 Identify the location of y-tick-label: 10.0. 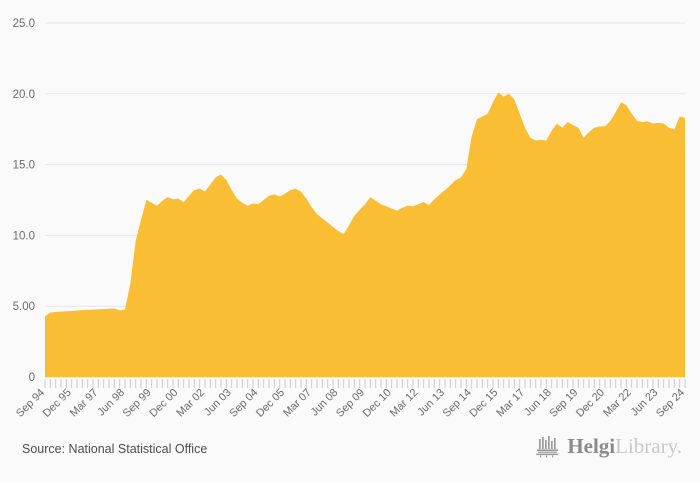
(24, 236).